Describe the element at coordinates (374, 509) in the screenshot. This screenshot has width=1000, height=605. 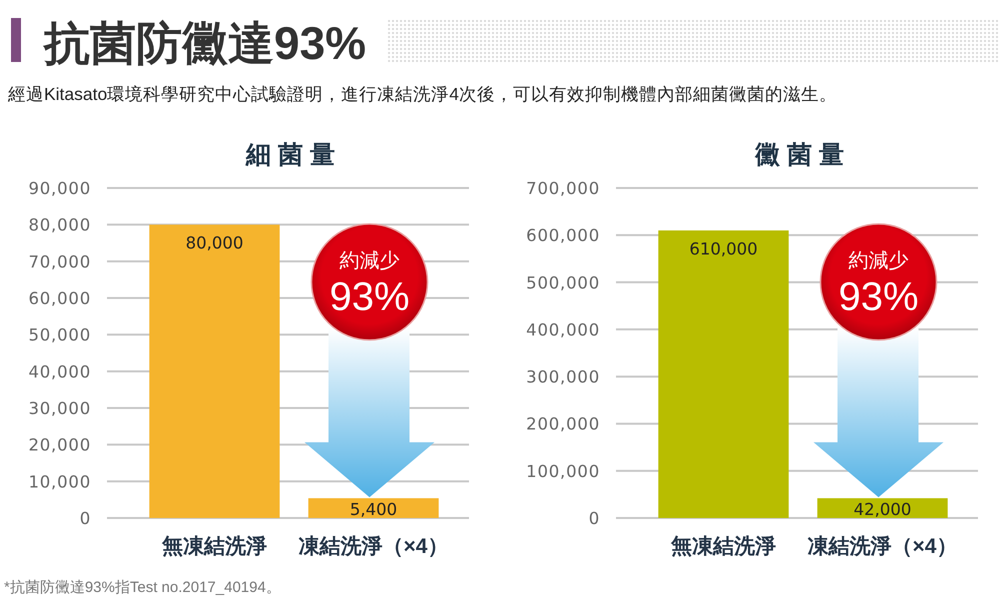
I see `data-label: 5,400` at that location.